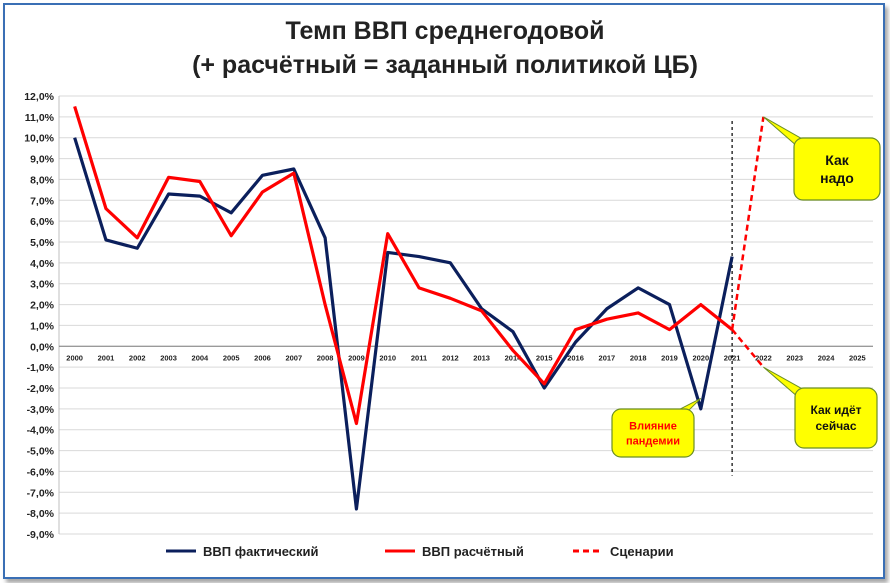  Describe the element at coordinates (42, 201) in the screenshot. I see `y-tick-label: 7,0%` at that location.